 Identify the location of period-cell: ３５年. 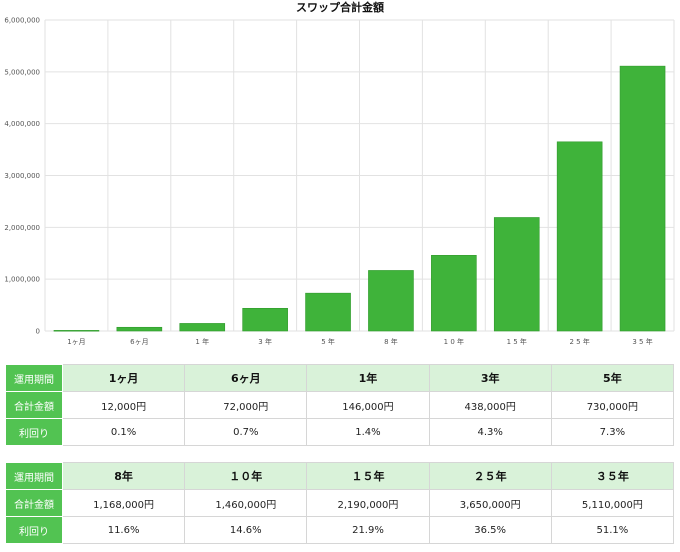
(612, 476).